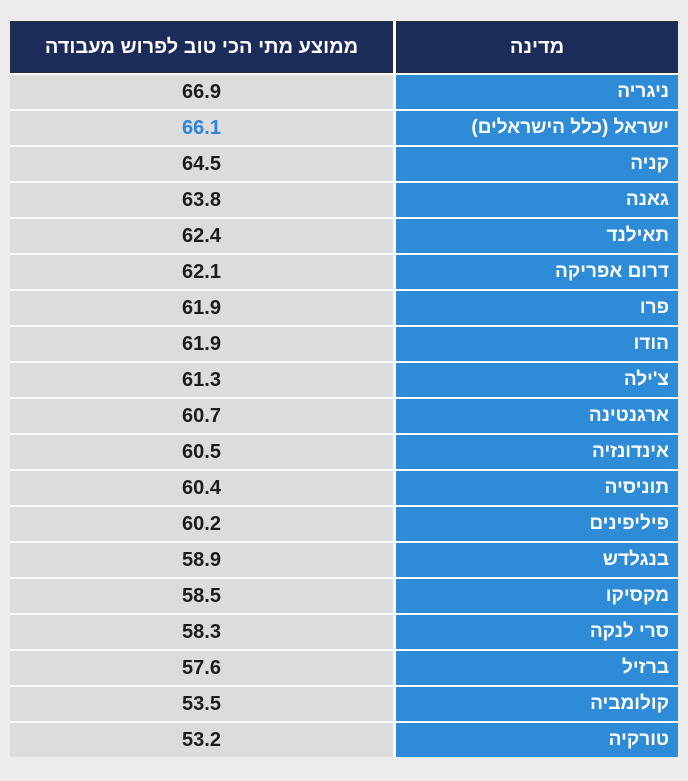 Image resolution: width=688 pixels, height=781 pixels. I want to click on country-name-cell: פיליפינים, so click(537, 524).